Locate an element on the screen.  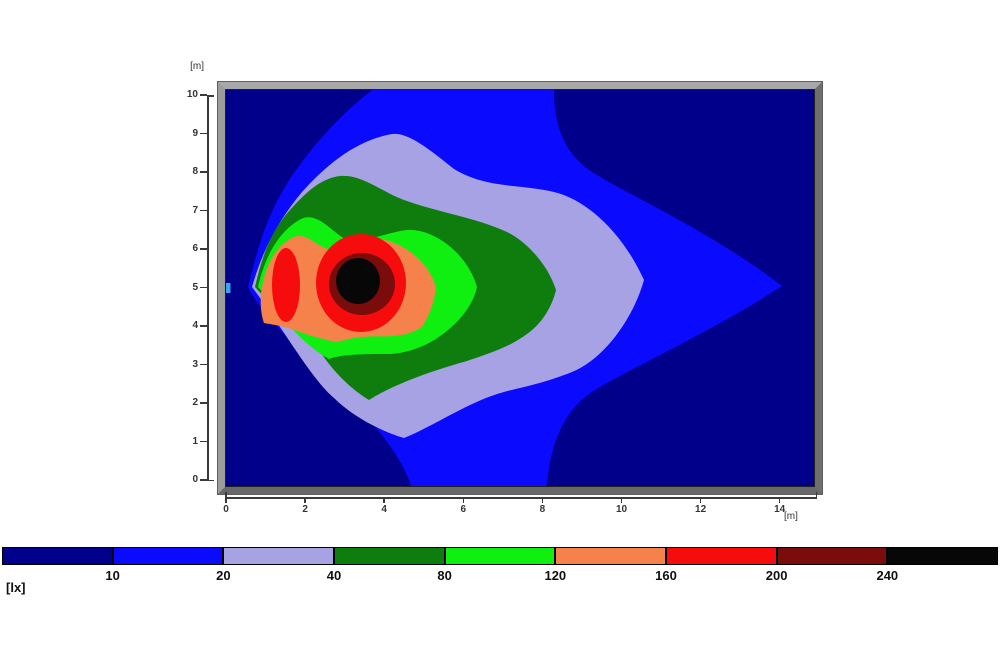
x-tick-label: 4 is located at coordinates (384, 509).